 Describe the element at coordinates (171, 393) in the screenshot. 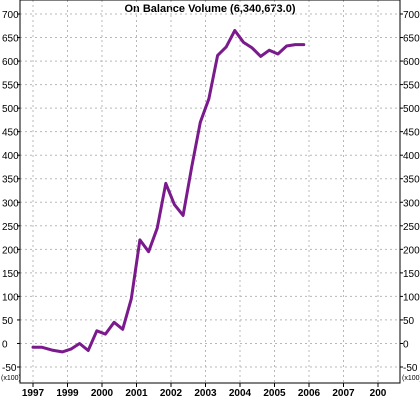

I see `x-tick-label: 2002` at that location.